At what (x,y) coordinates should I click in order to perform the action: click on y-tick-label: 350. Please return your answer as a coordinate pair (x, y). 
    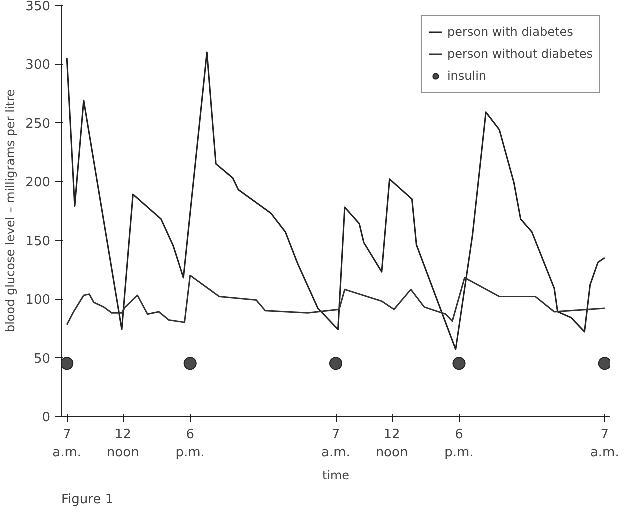
    Looking at the image, I should click on (38, 7).